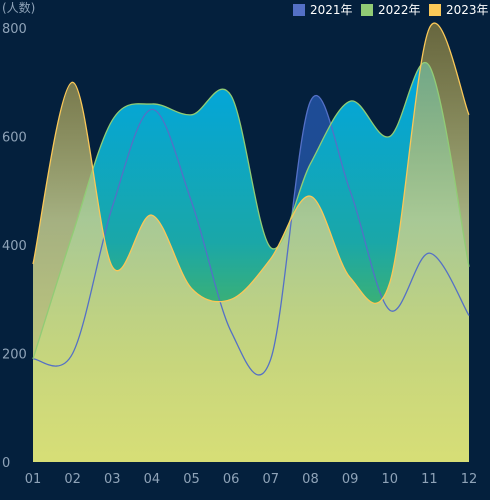 Image resolution: width=490 pixels, height=500 pixels. I want to click on x-tick-label: 02, so click(72, 479).